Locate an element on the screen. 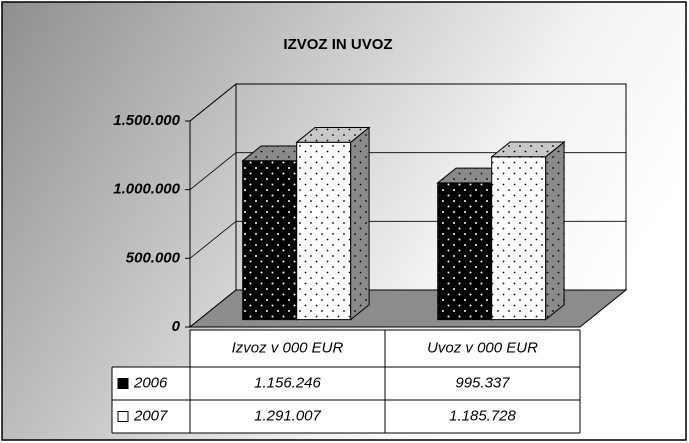 The width and height of the screenshot is (689, 443). chart-title: IZVOZ IN UVOZ is located at coordinates (337, 44).